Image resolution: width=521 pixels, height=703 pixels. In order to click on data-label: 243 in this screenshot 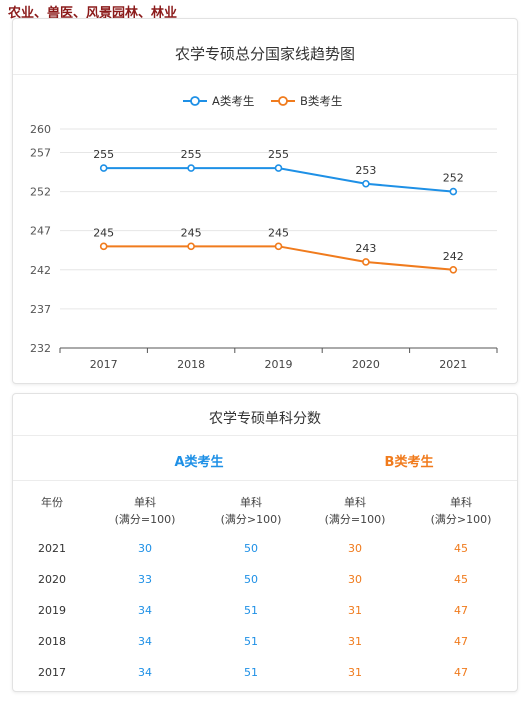, I will do `click(365, 248)`.